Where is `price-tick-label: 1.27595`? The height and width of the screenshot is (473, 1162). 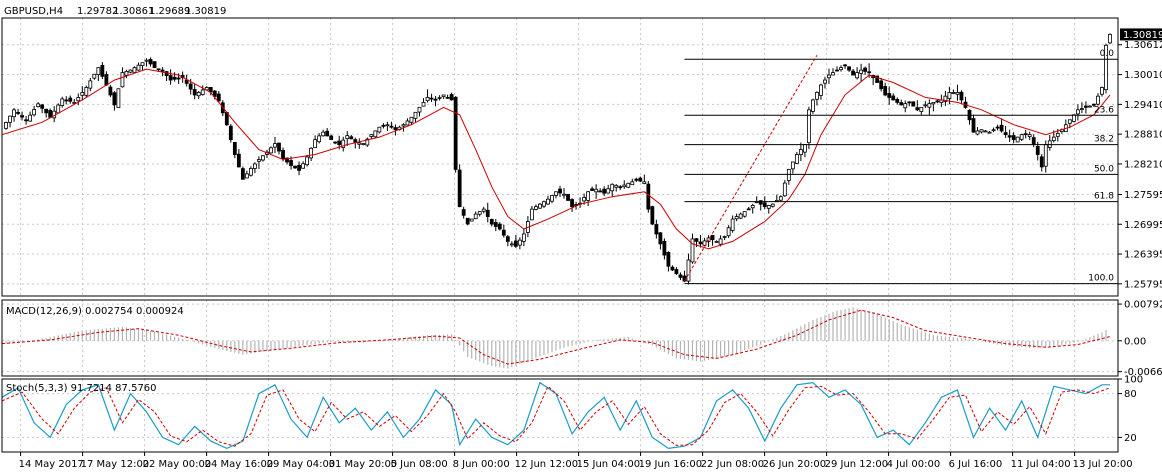 price-tick-label: 1.27595 is located at coordinates (1143, 195).